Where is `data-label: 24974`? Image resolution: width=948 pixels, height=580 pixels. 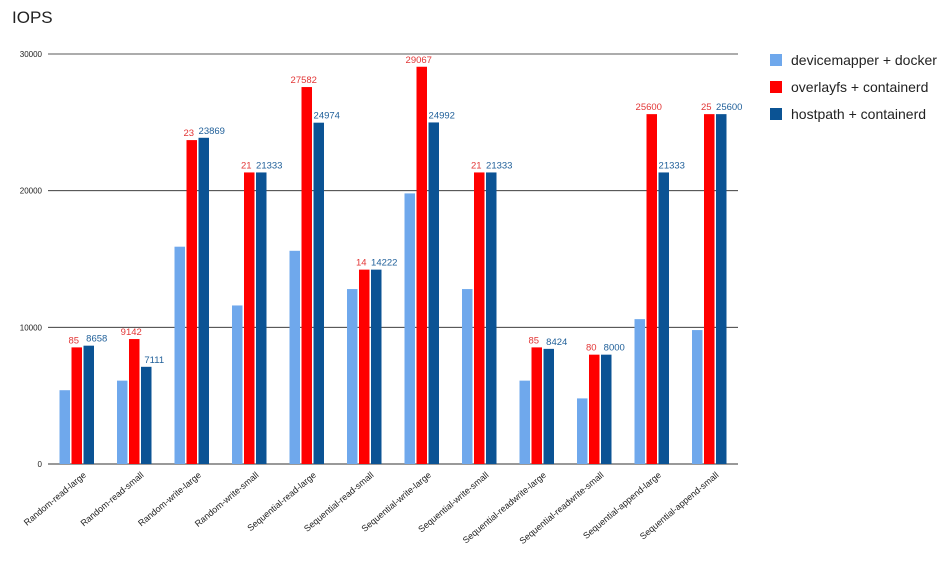
data-label: 24974 is located at coordinates (327, 116).